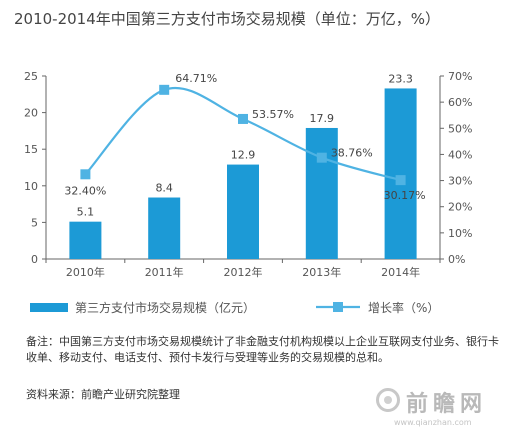 The height and width of the screenshot is (438, 515). What do you see at coordinates (322, 118) in the screenshot?
I see `bar-data-label: 17.9` at bounding box center [322, 118].